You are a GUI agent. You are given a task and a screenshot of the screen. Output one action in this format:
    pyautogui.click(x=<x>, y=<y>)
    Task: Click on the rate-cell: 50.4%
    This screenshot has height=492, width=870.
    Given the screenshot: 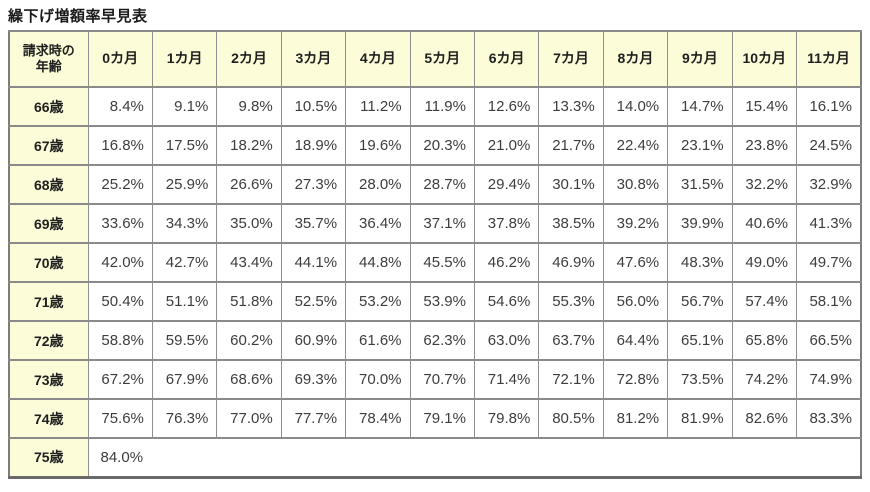 What is the action you would take?
    pyautogui.click(x=120, y=301)
    